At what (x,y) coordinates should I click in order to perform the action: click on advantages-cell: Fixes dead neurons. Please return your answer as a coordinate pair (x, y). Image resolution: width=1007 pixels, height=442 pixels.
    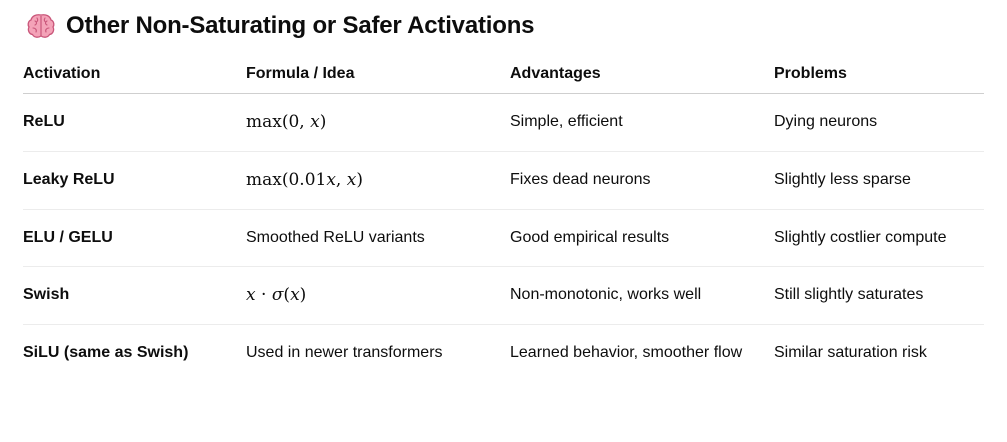
    Looking at the image, I should click on (642, 180).